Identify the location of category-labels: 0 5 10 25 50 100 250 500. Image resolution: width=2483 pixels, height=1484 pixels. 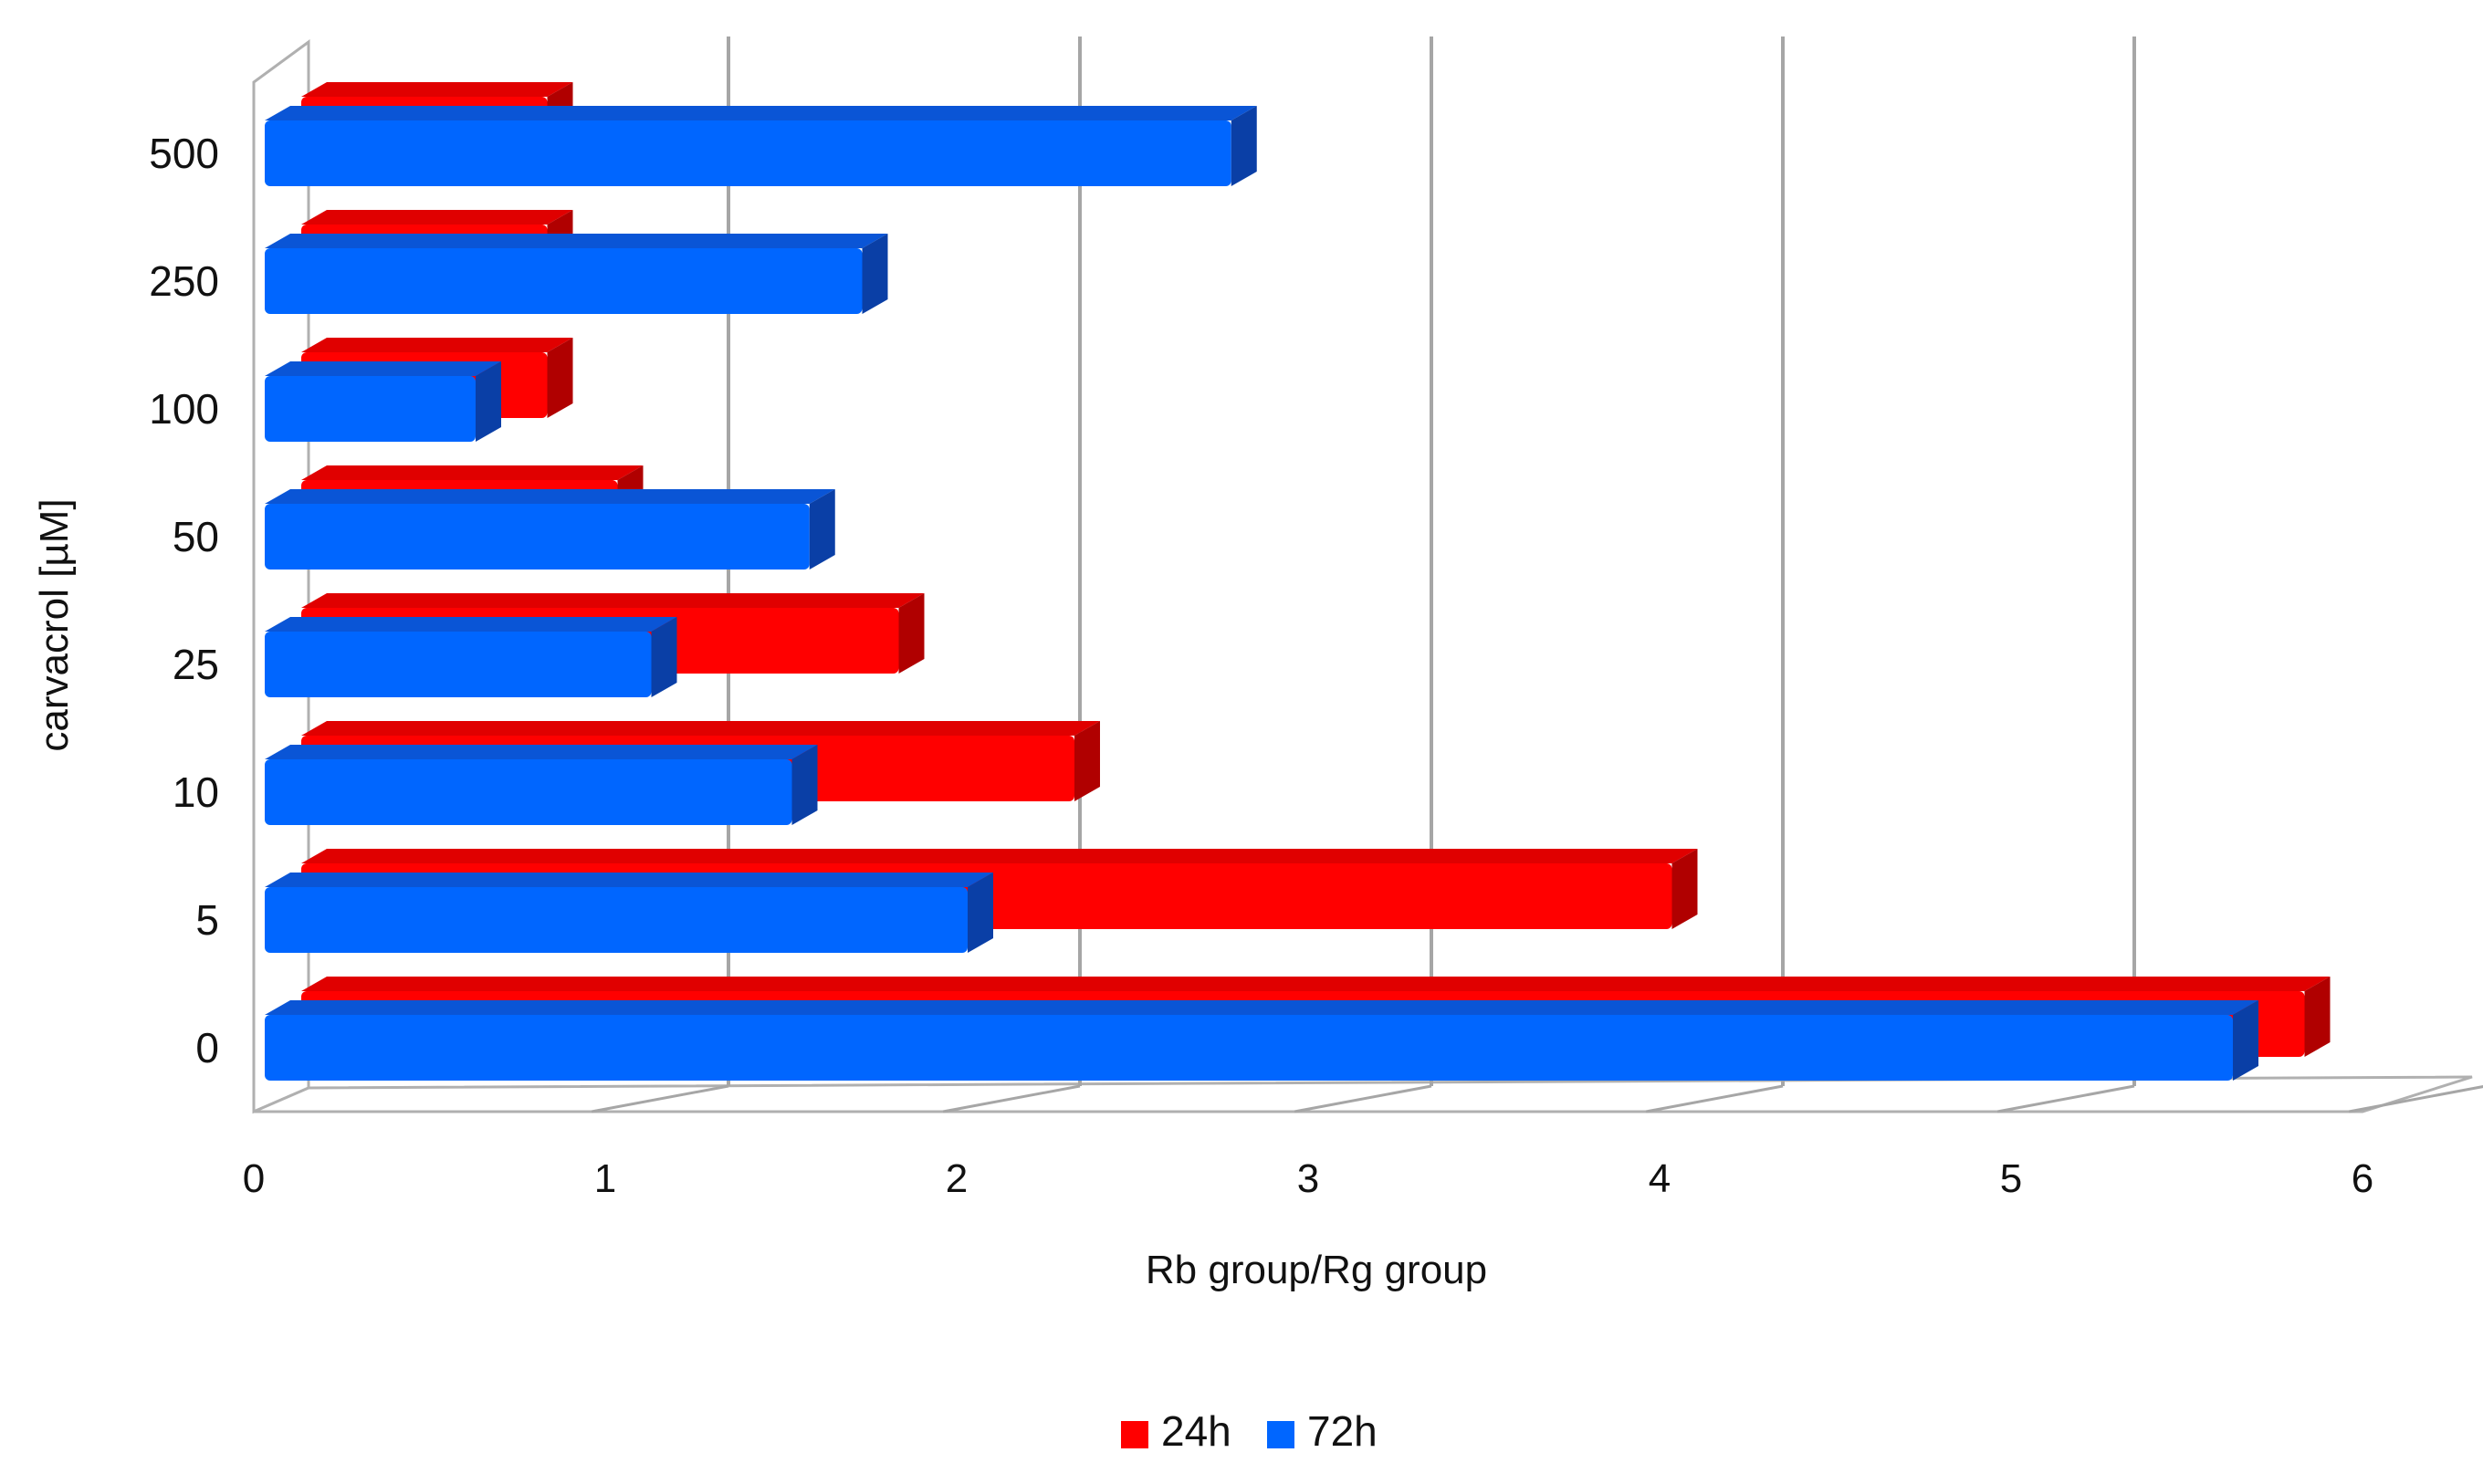
(184, 600).